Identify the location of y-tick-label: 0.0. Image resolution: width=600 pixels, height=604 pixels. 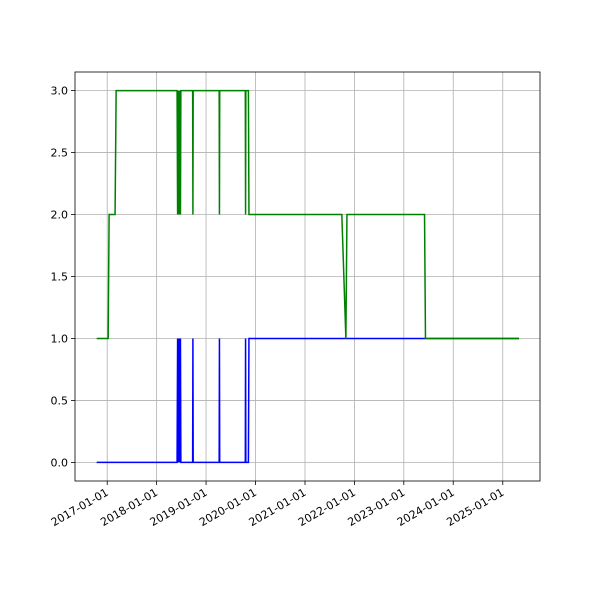
(60, 462).